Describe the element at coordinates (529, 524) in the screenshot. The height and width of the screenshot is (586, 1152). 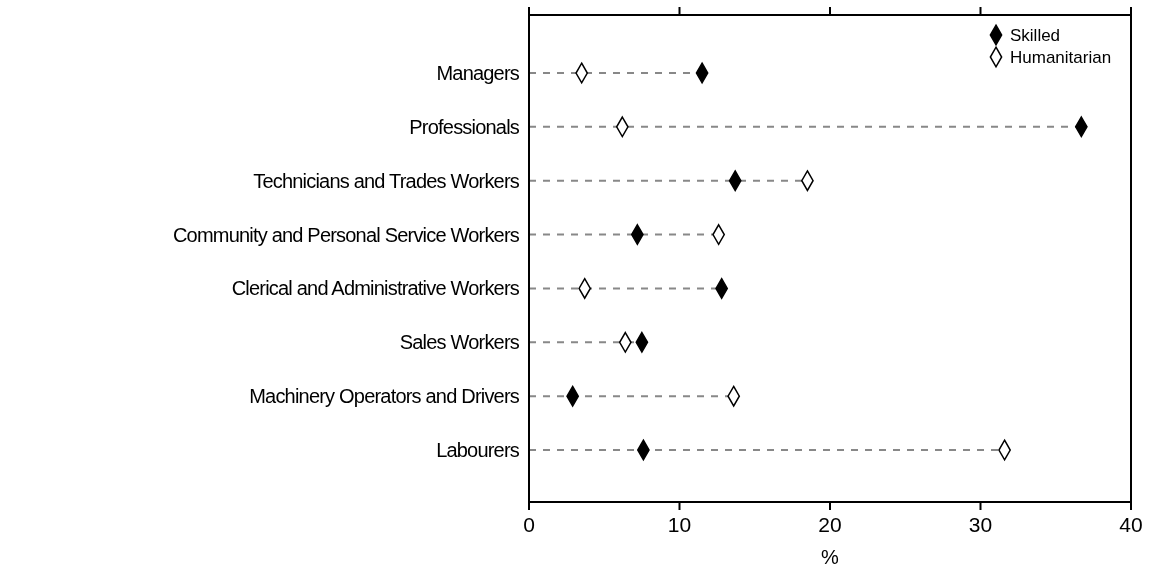
I see `x-tick-label: 0` at that location.